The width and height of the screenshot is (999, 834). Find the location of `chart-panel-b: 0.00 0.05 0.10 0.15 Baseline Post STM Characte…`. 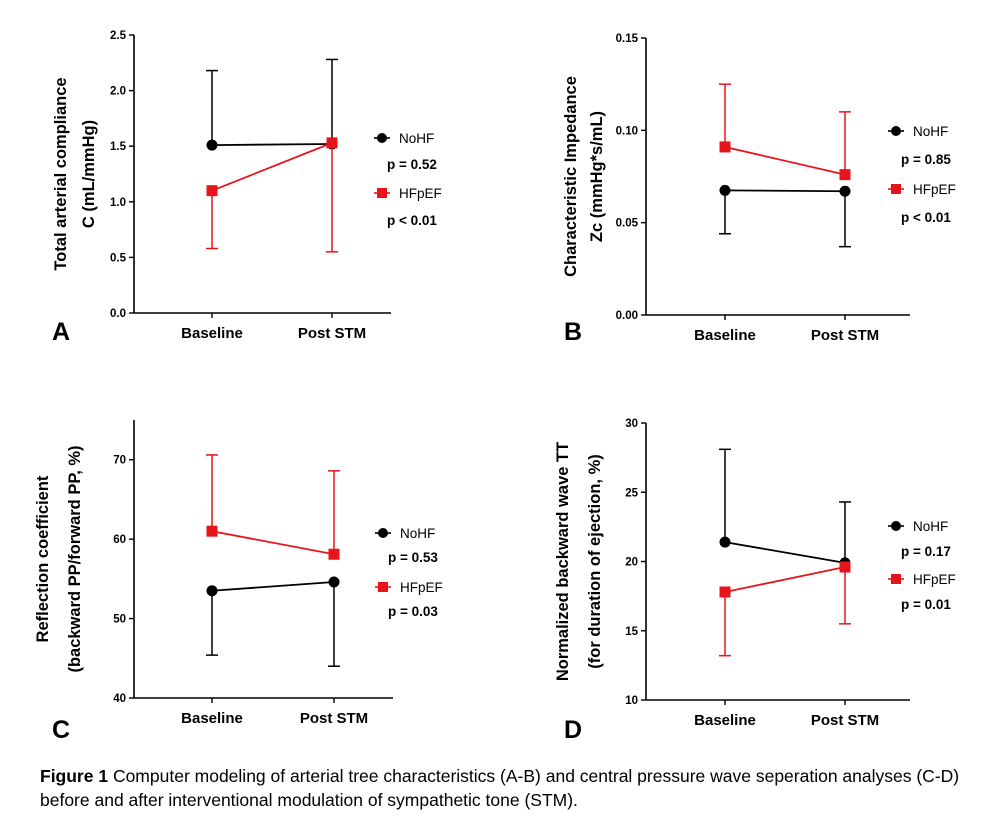

chart-panel-b: 0.00 0.05 0.10 0.15 Baseline Post STM Characte… is located at coordinates (759, 189).